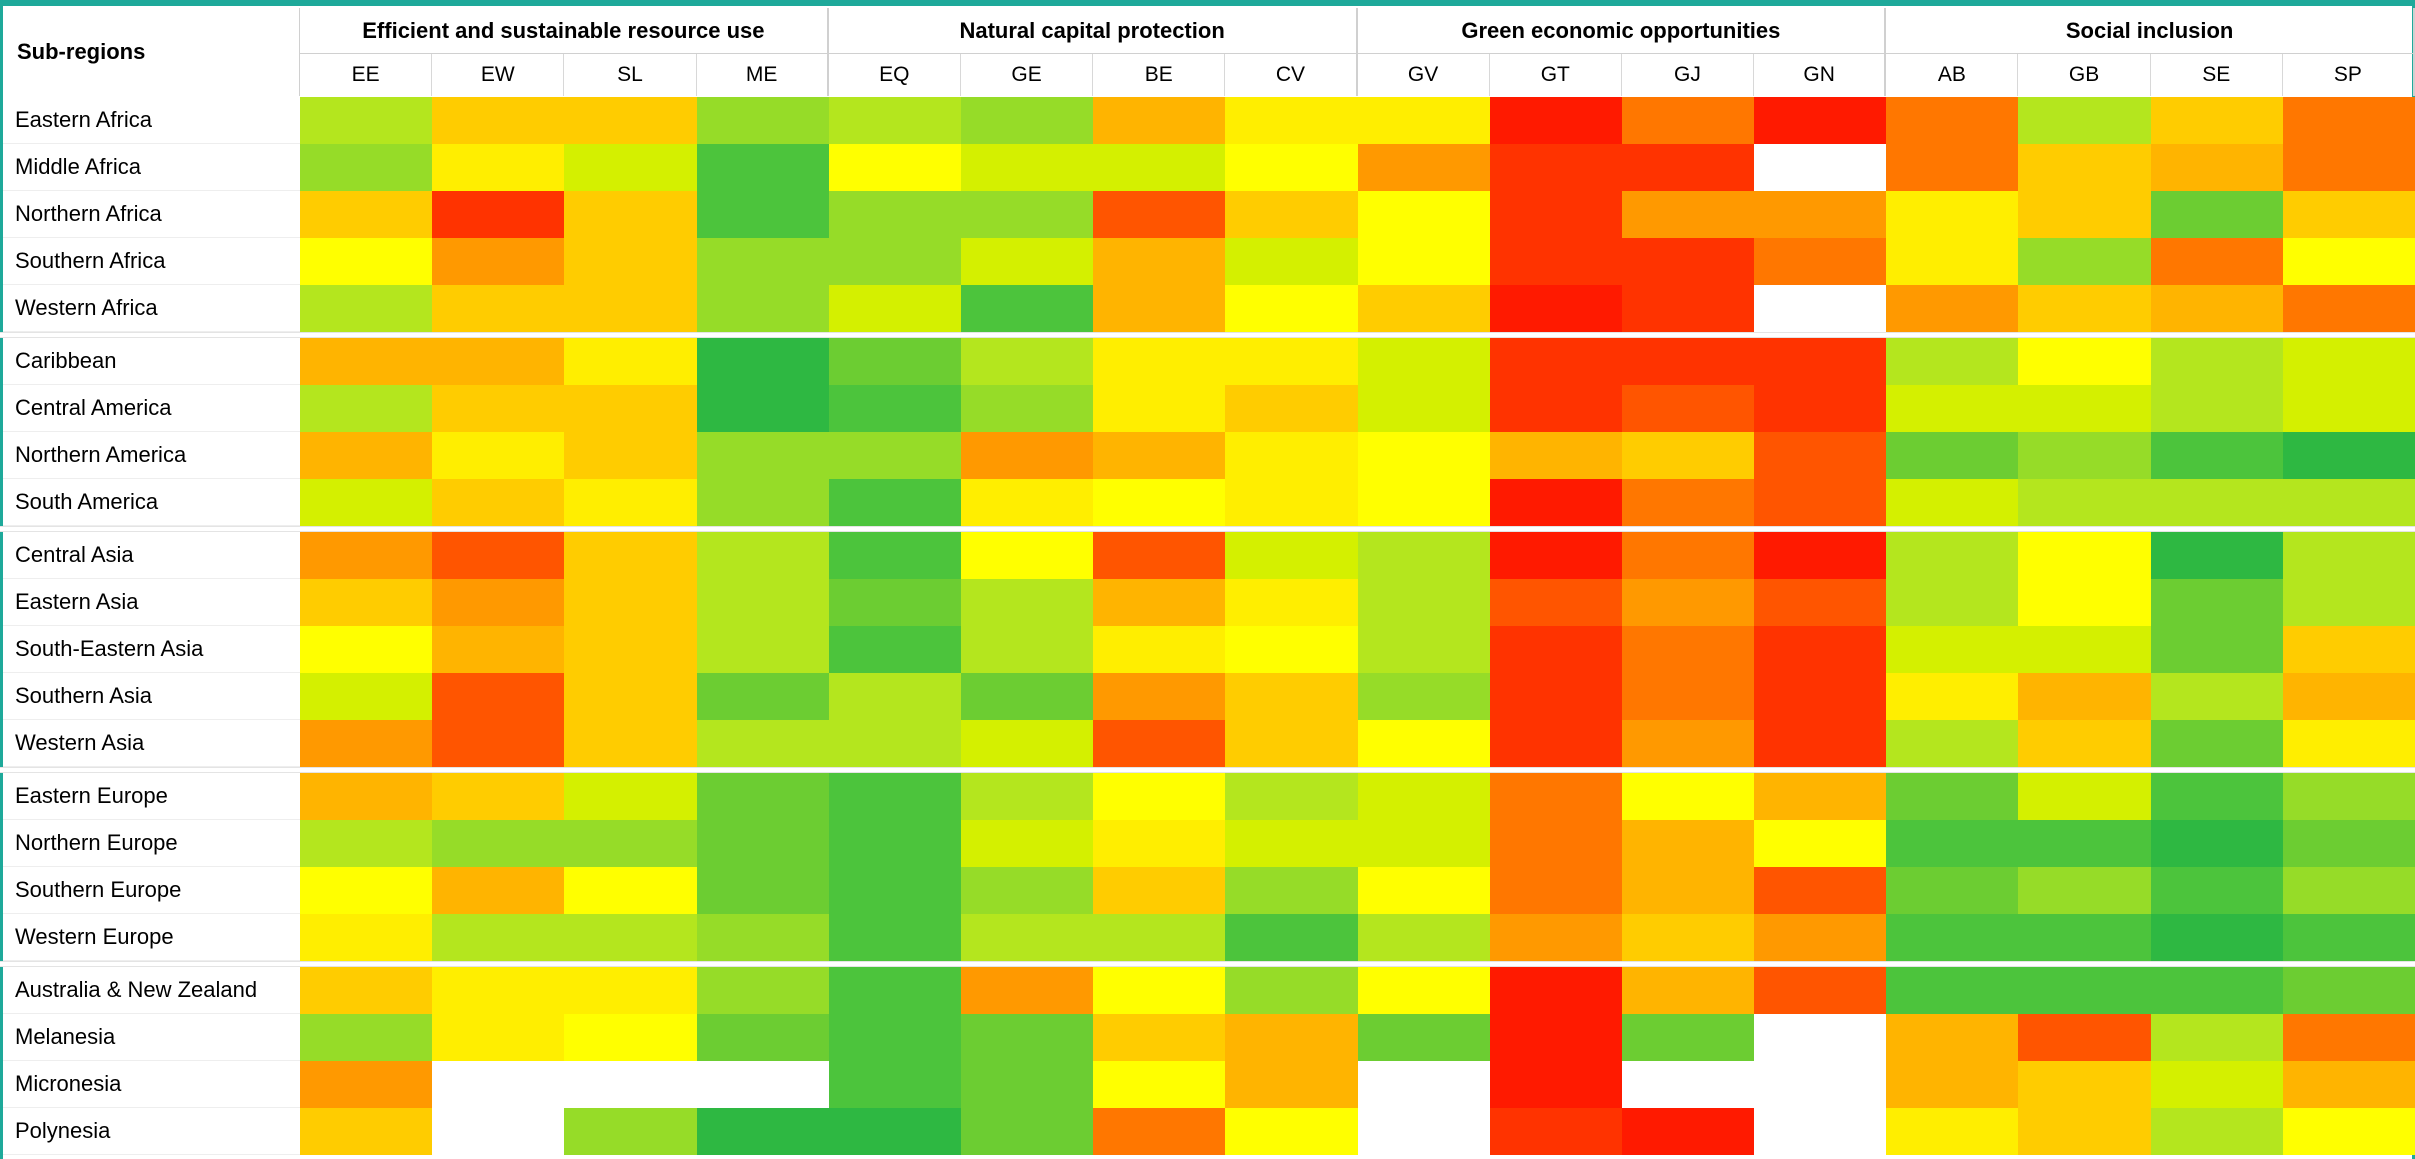 This screenshot has height=1159, width=2415. Describe the element at coordinates (151, 455) in the screenshot. I see `row-label: Northern America` at that location.